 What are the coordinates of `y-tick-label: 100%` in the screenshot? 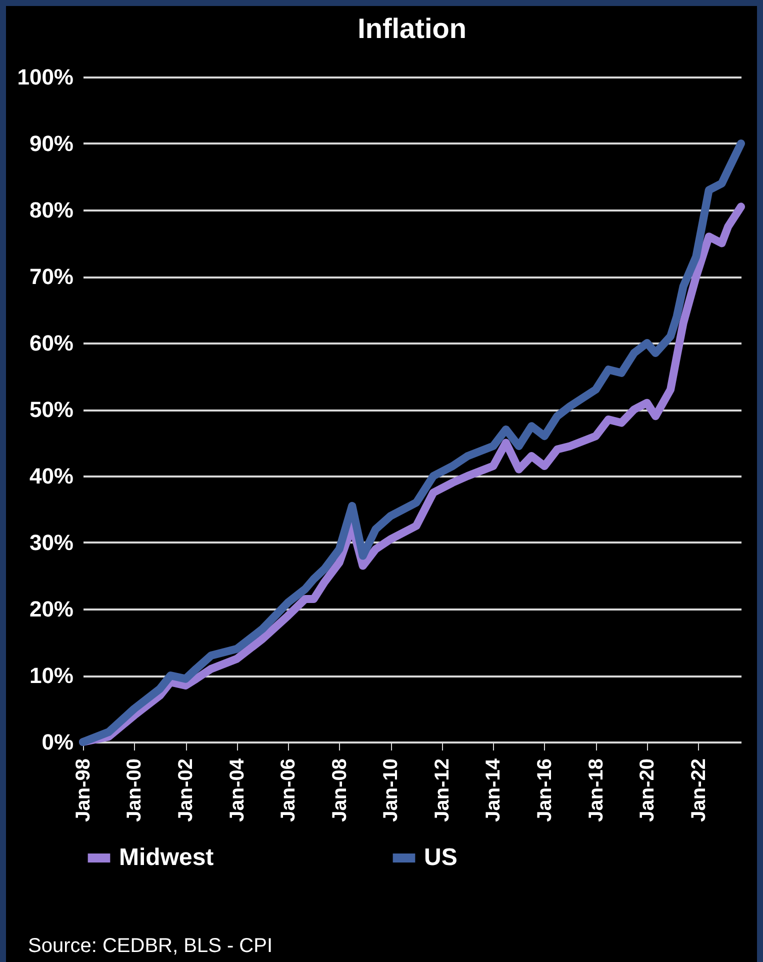 It's located at (45, 77).